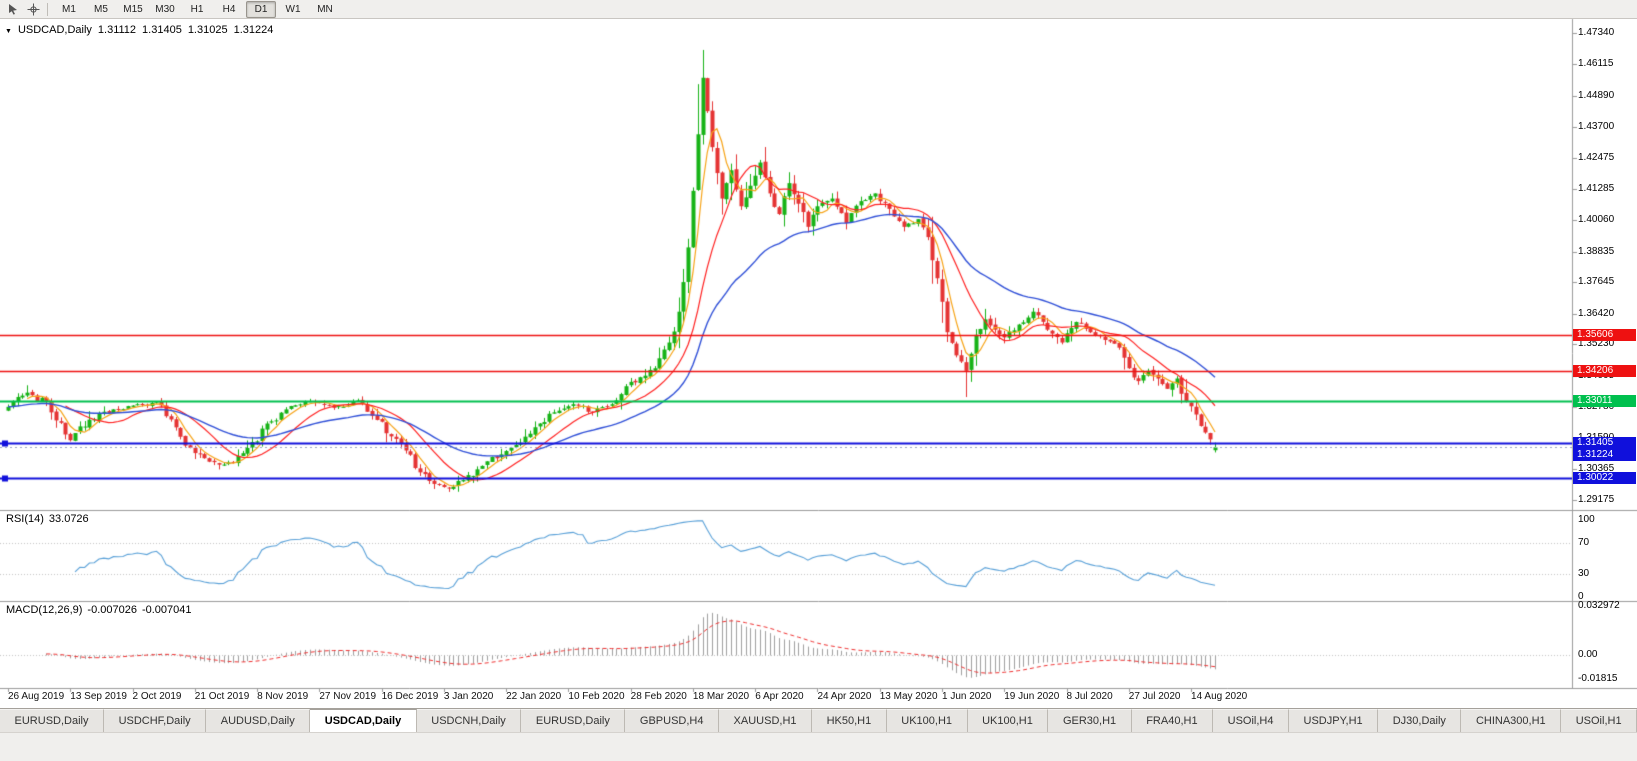  What do you see at coordinates (101, 9) in the screenshot?
I see `timeframe-button-m5: M5` at bounding box center [101, 9].